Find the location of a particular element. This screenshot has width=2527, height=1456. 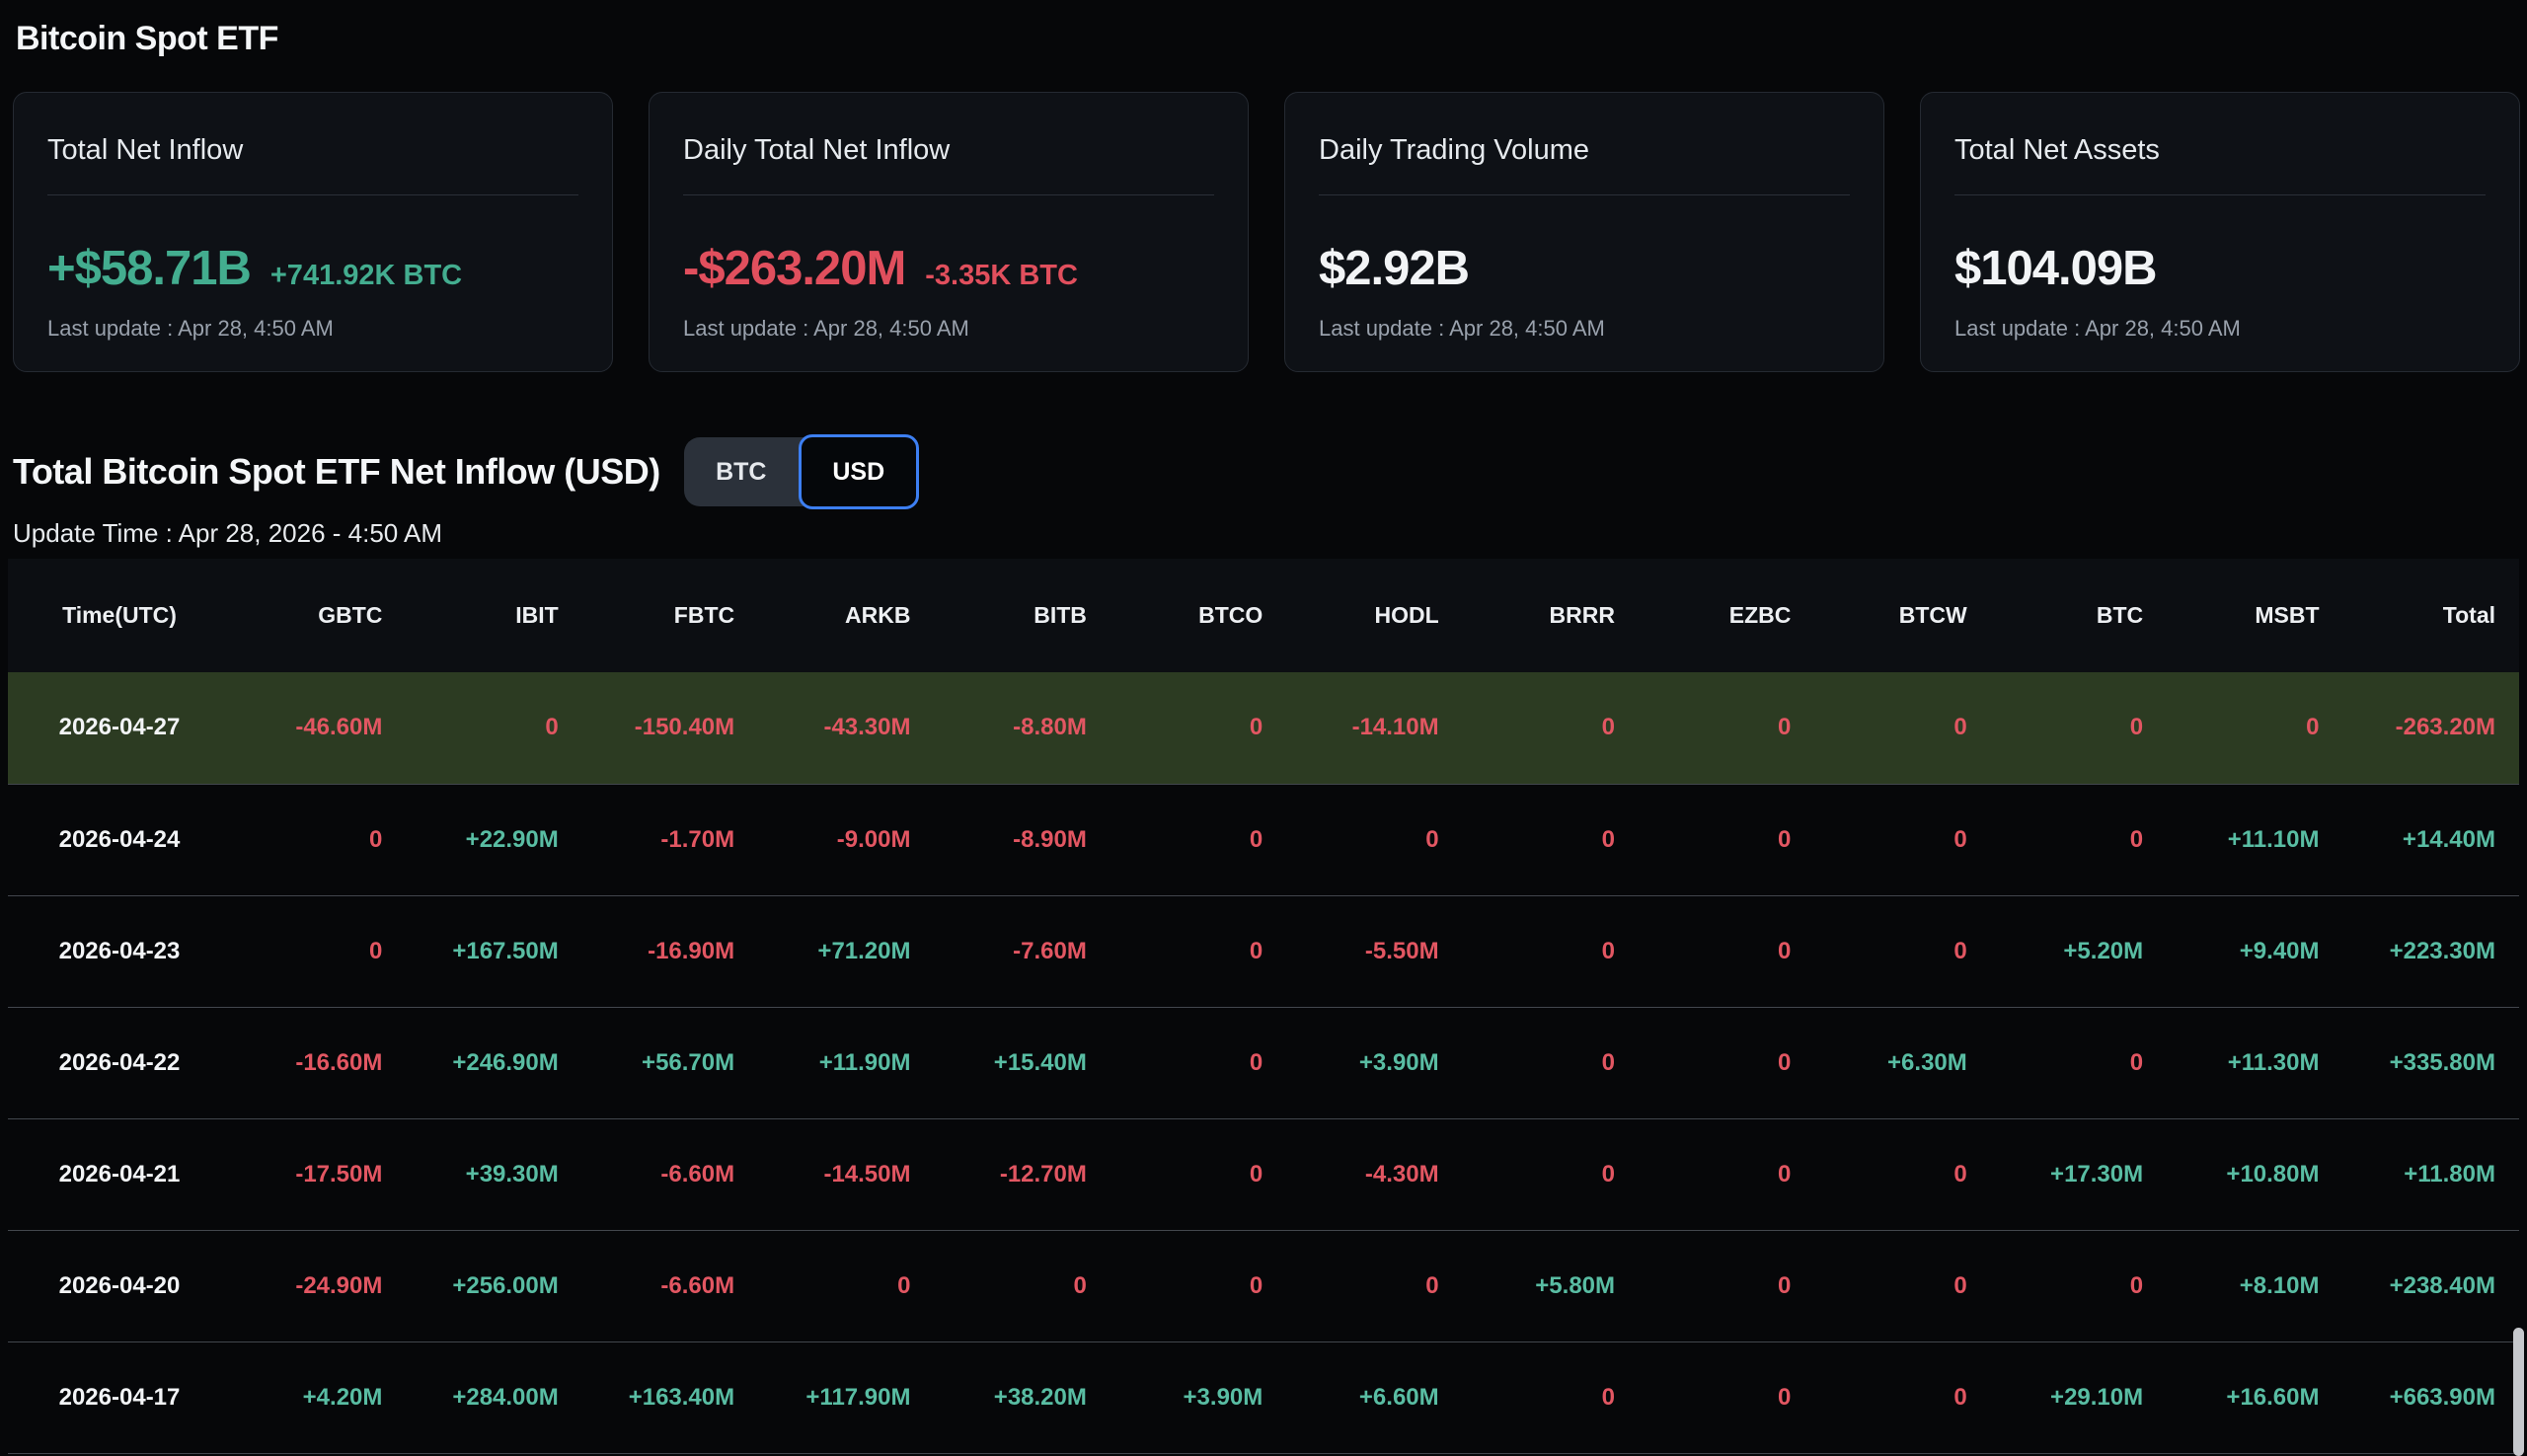

inflow-cell: +15.40M is located at coordinates (1040, 1062).